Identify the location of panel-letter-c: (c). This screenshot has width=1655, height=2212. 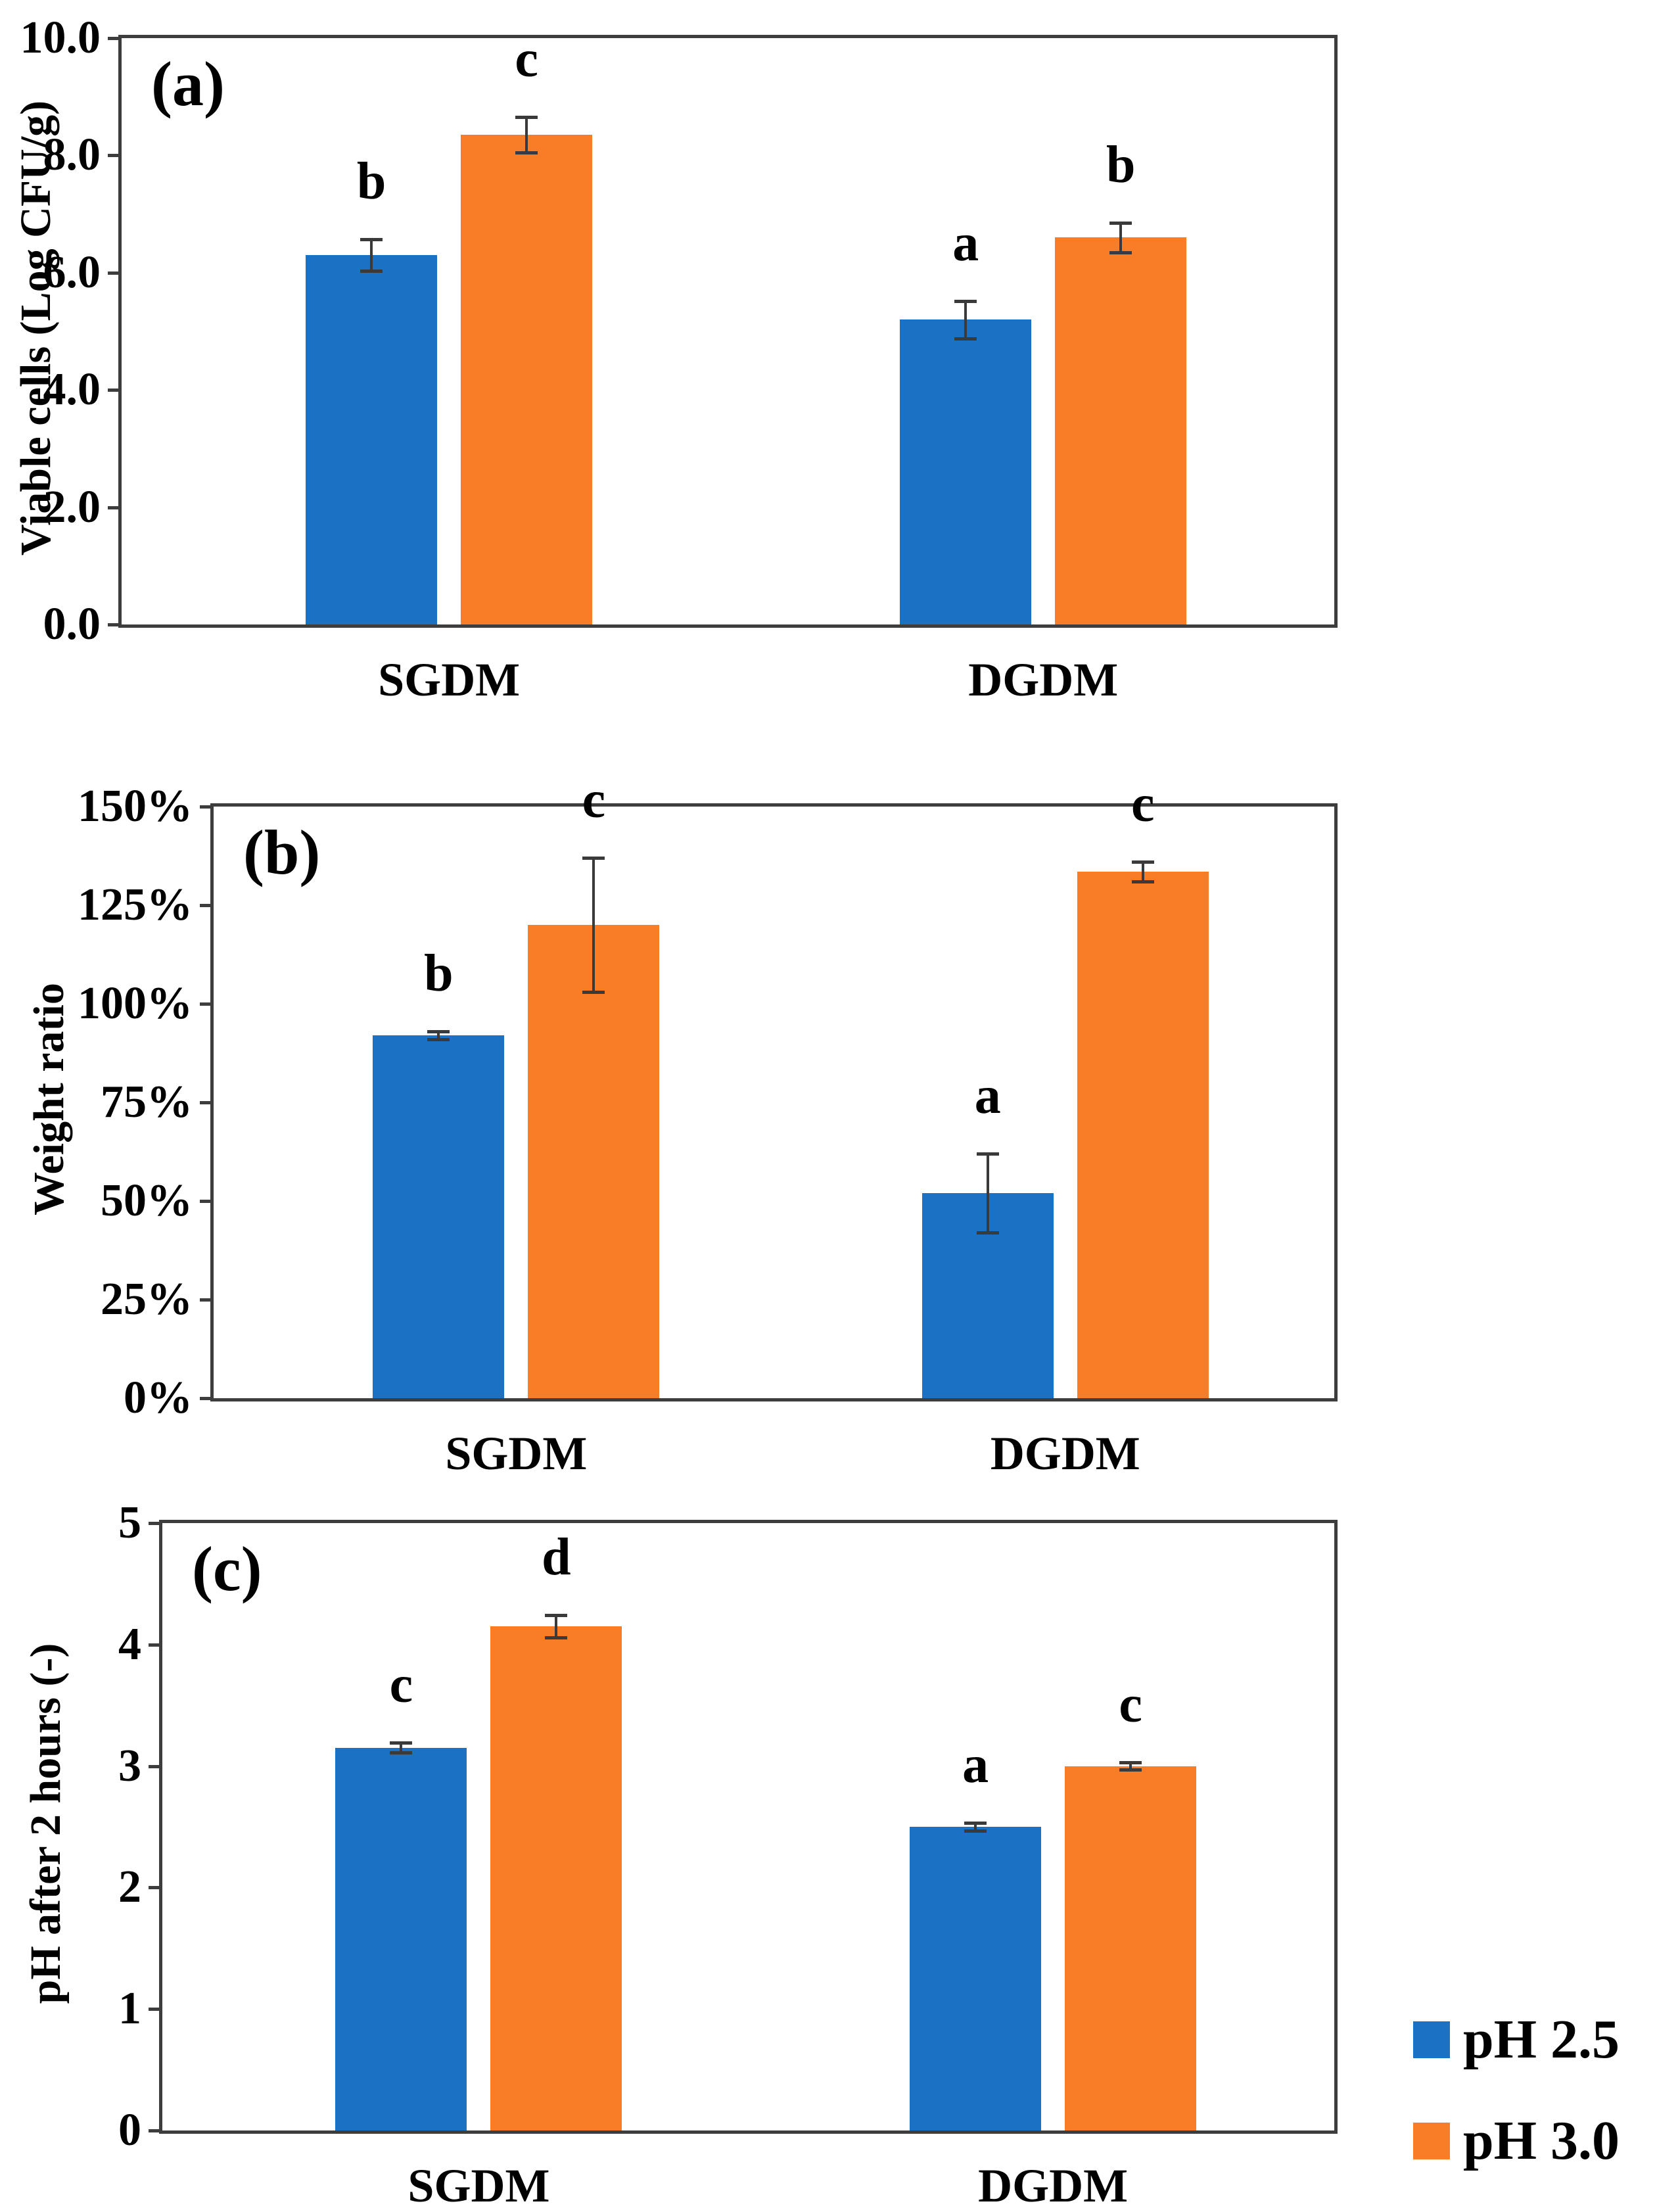
(227, 1569).